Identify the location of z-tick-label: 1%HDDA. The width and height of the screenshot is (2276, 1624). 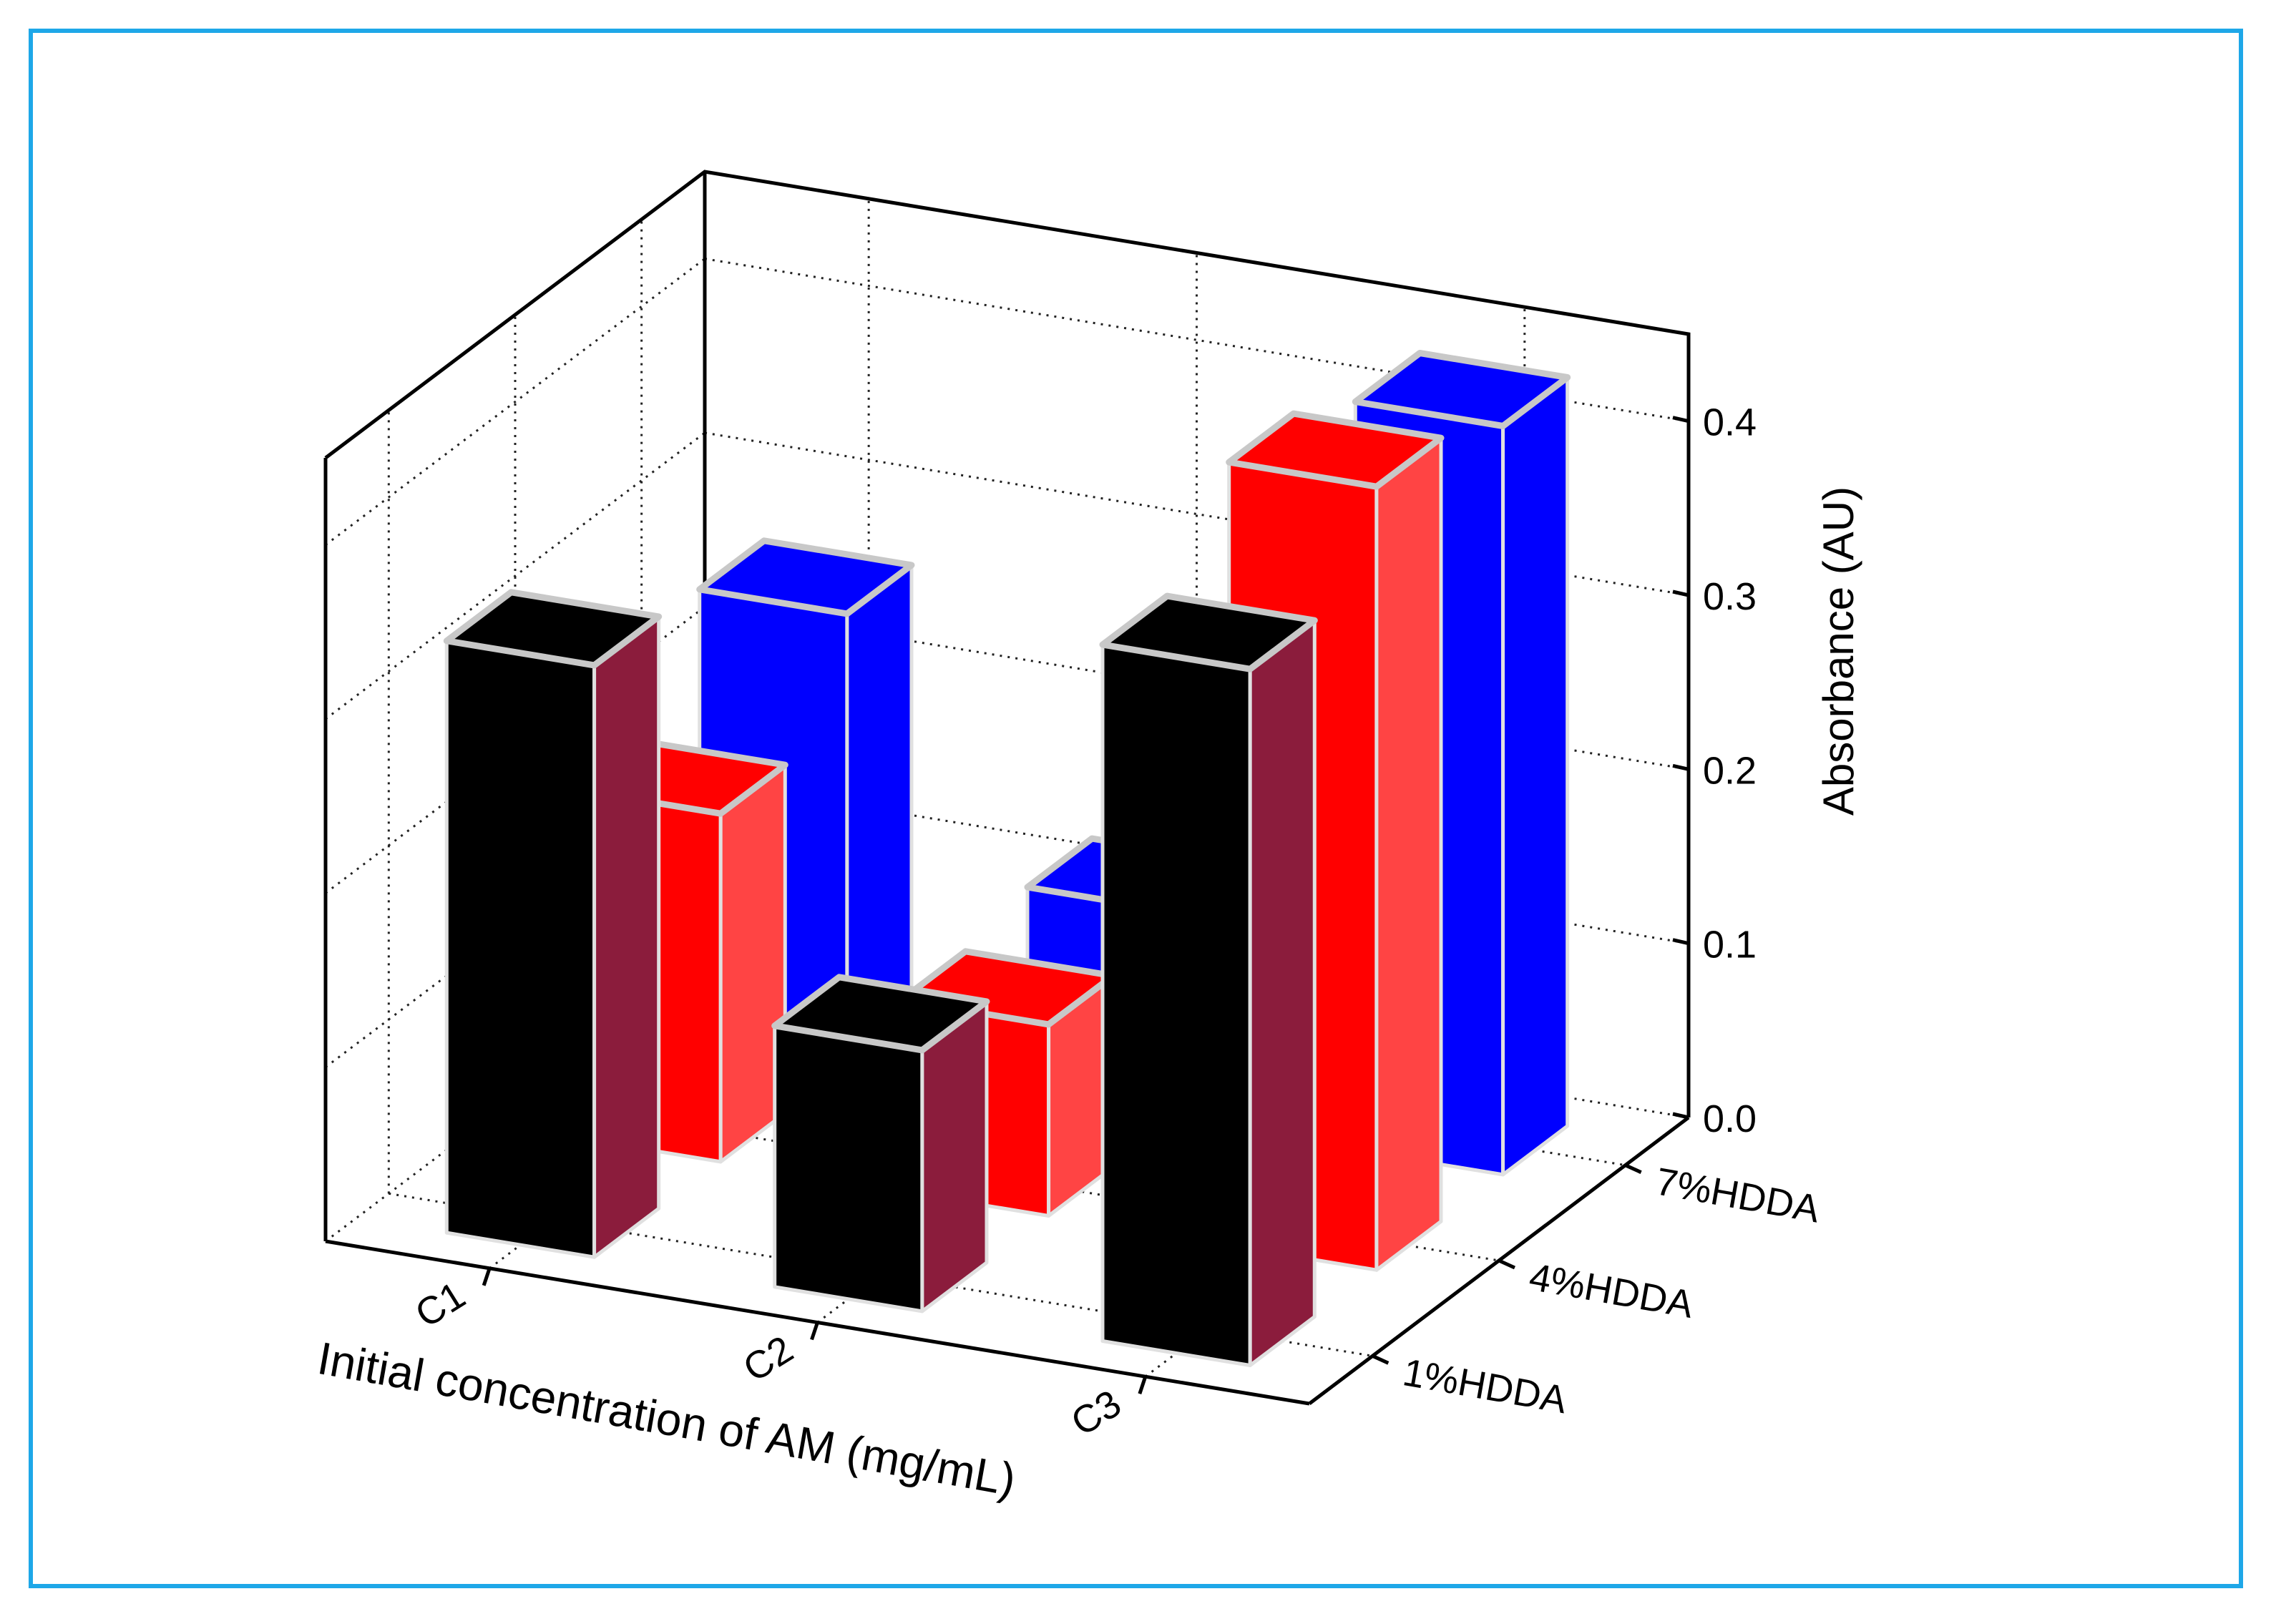
(1485, 1386).